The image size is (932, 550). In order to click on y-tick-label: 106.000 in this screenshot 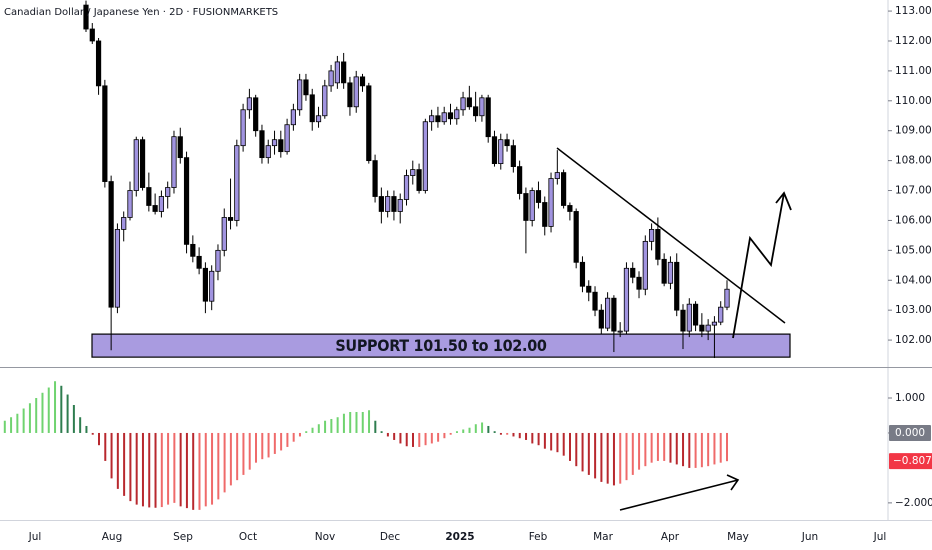, I will do `click(913, 220)`.